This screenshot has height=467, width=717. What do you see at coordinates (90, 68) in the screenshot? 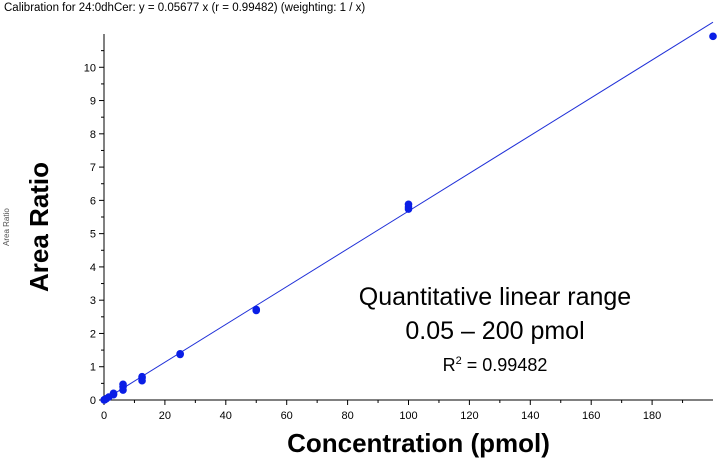
I see `y-tick-label: 10` at bounding box center [90, 68].